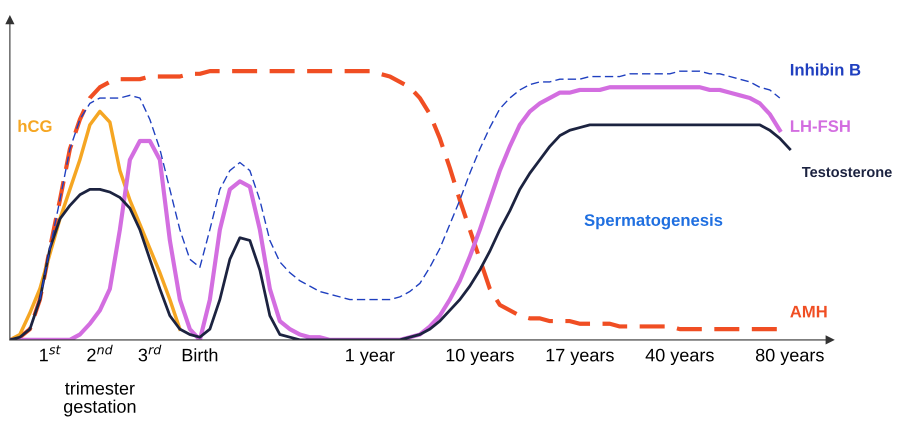 This screenshot has width=899, height=427. I want to click on x-tick-label: 3$^{rd}$, so click(150, 353).